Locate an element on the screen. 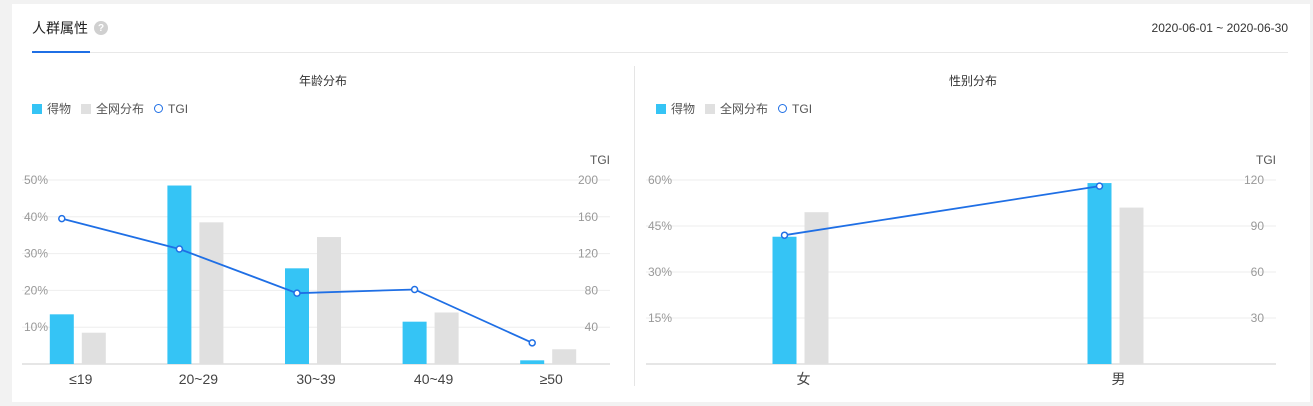 The width and height of the screenshot is (1313, 406). tgi-line is located at coordinates (942, 211).